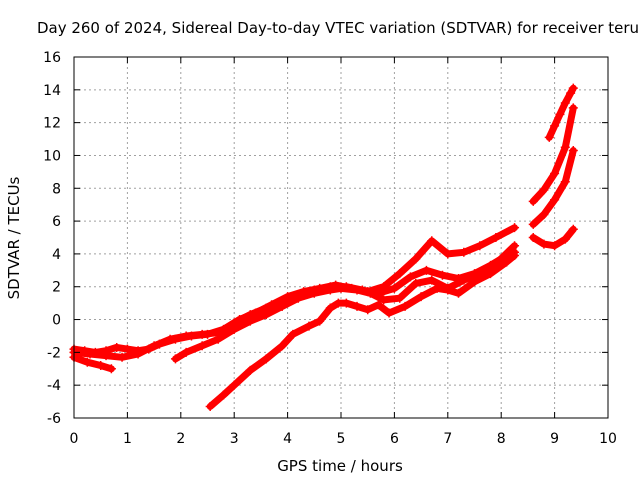 The image size is (640, 480). Describe the element at coordinates (52, 58) in the screenshot. I see `y-tick-label: 16` at that location.